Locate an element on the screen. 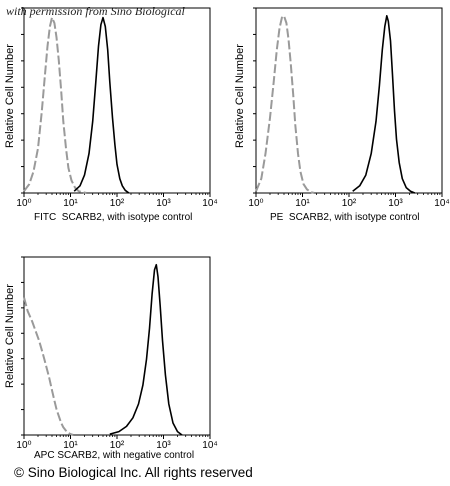 This screenshot has width=450, height=486. channel-marker: APC is located at coordinates (44, 455).